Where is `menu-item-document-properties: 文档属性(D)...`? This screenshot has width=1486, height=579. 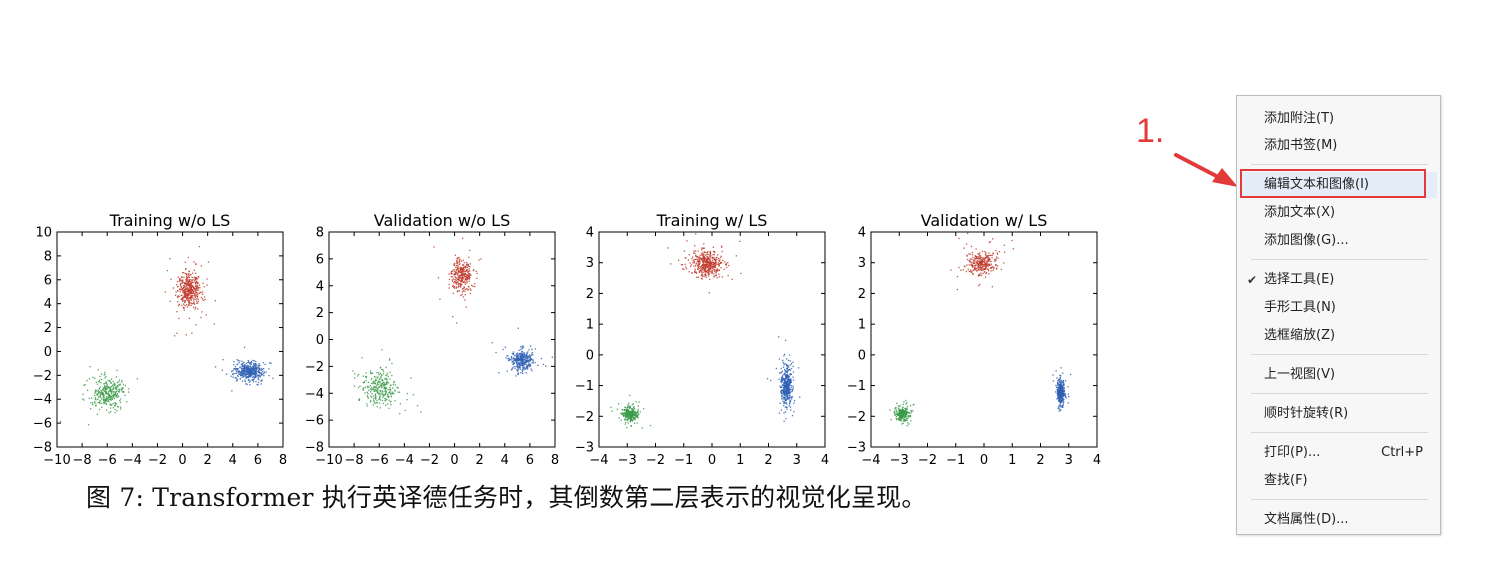 menu-item-document-properties: 文档属性(D)... is located at coordinates (1338, 520).